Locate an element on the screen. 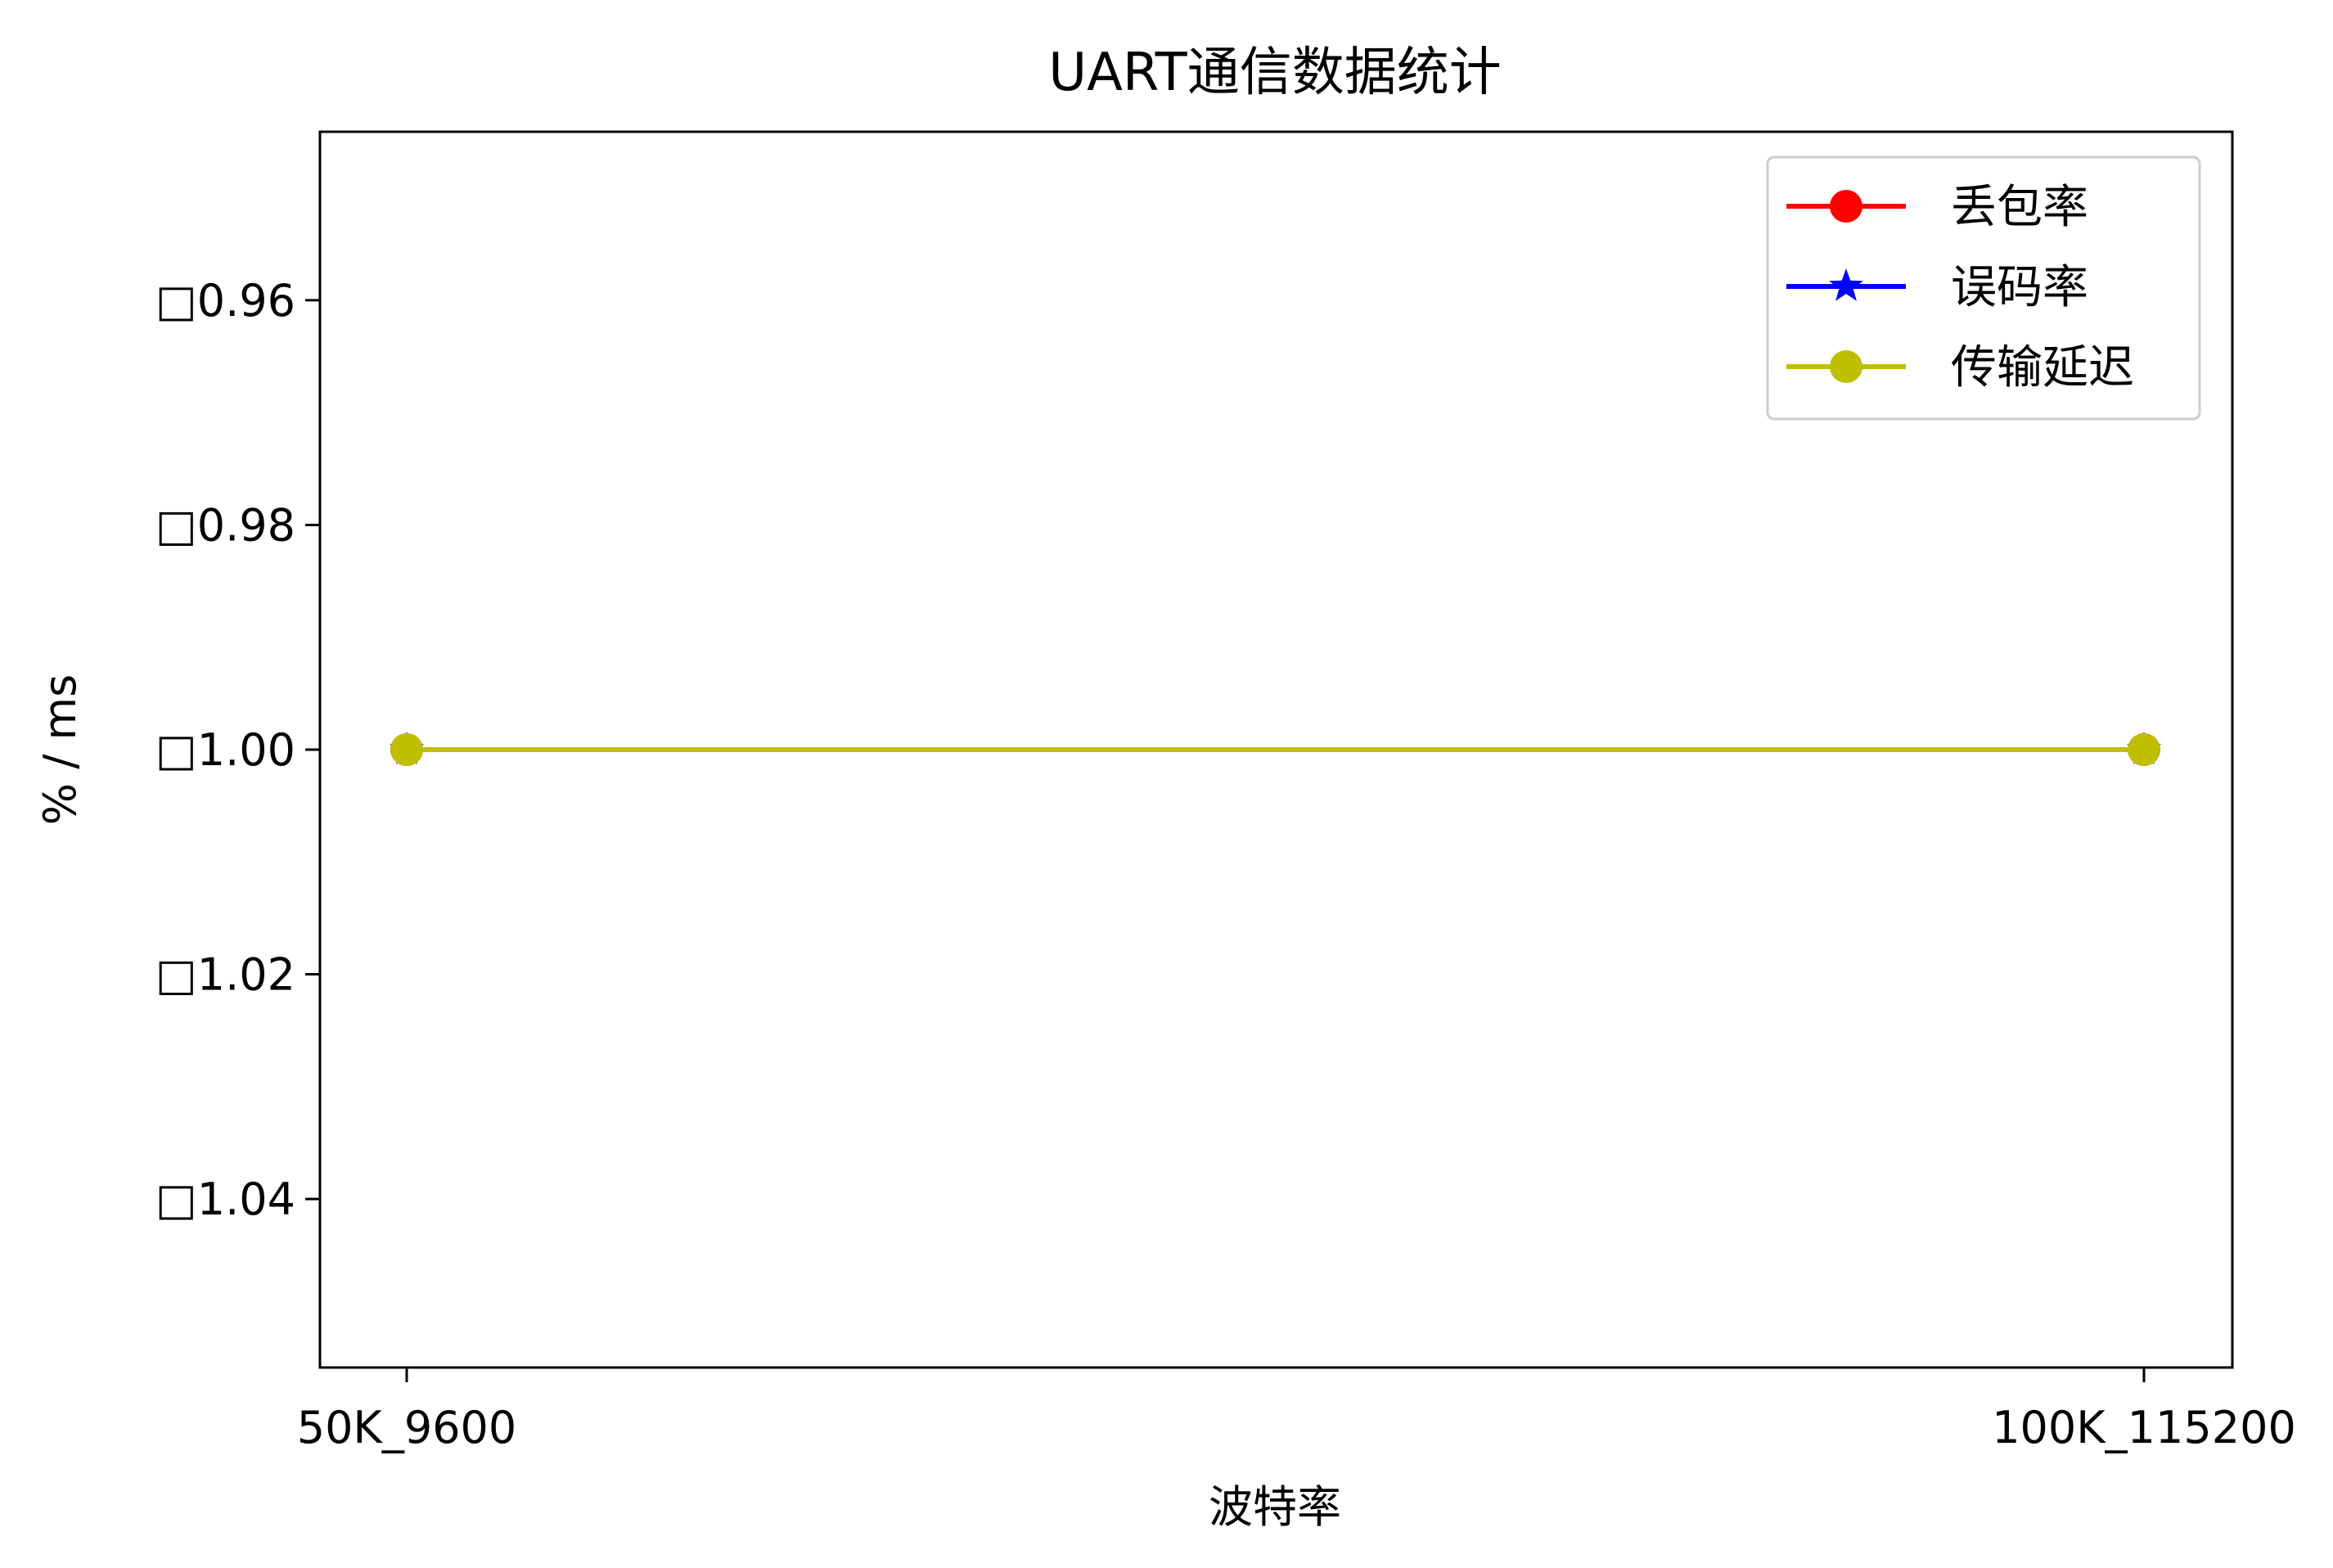 The width and height of the screenshot is (2333, 1568). y-tick-label: □0.98 is located at coordinates (225, 525).